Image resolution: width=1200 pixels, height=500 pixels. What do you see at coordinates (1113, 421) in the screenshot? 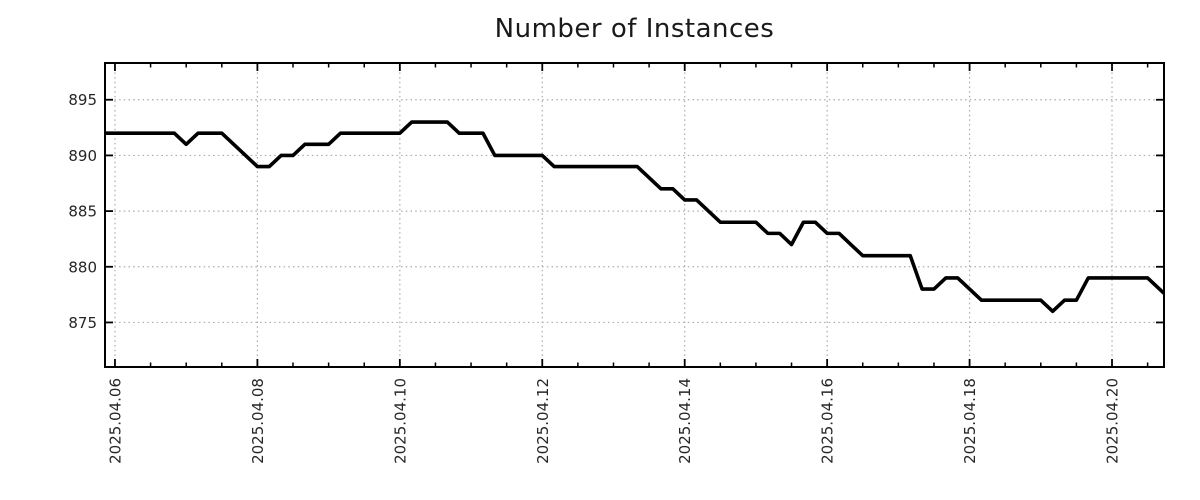
I see `x-tick-label: 2025.04.20` at bounding box center [1113, 421].